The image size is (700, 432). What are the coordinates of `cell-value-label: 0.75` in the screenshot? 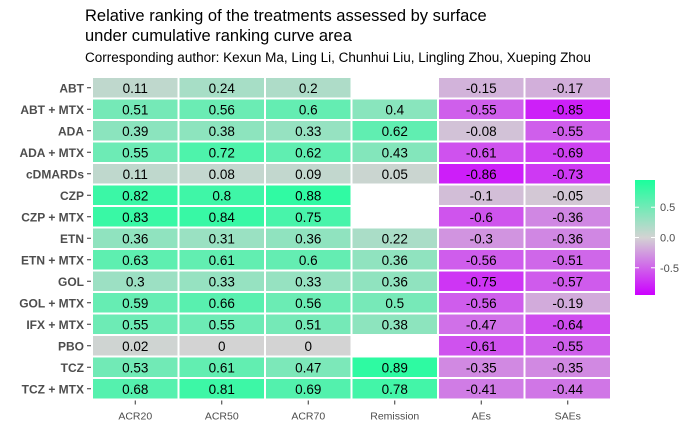 It's located at (308, 217).